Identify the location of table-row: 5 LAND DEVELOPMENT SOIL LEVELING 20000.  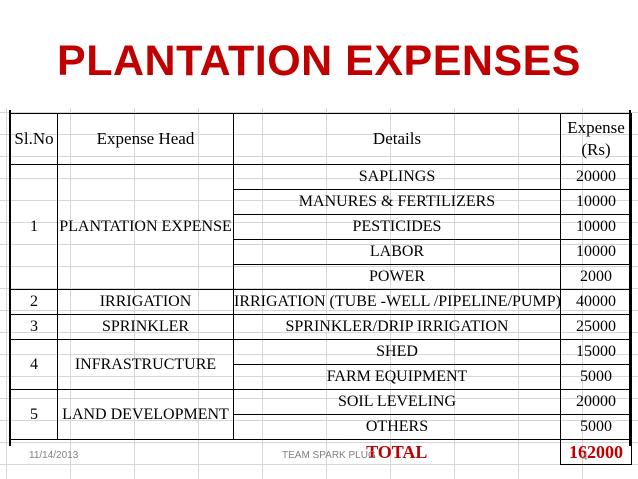
(321, 414).